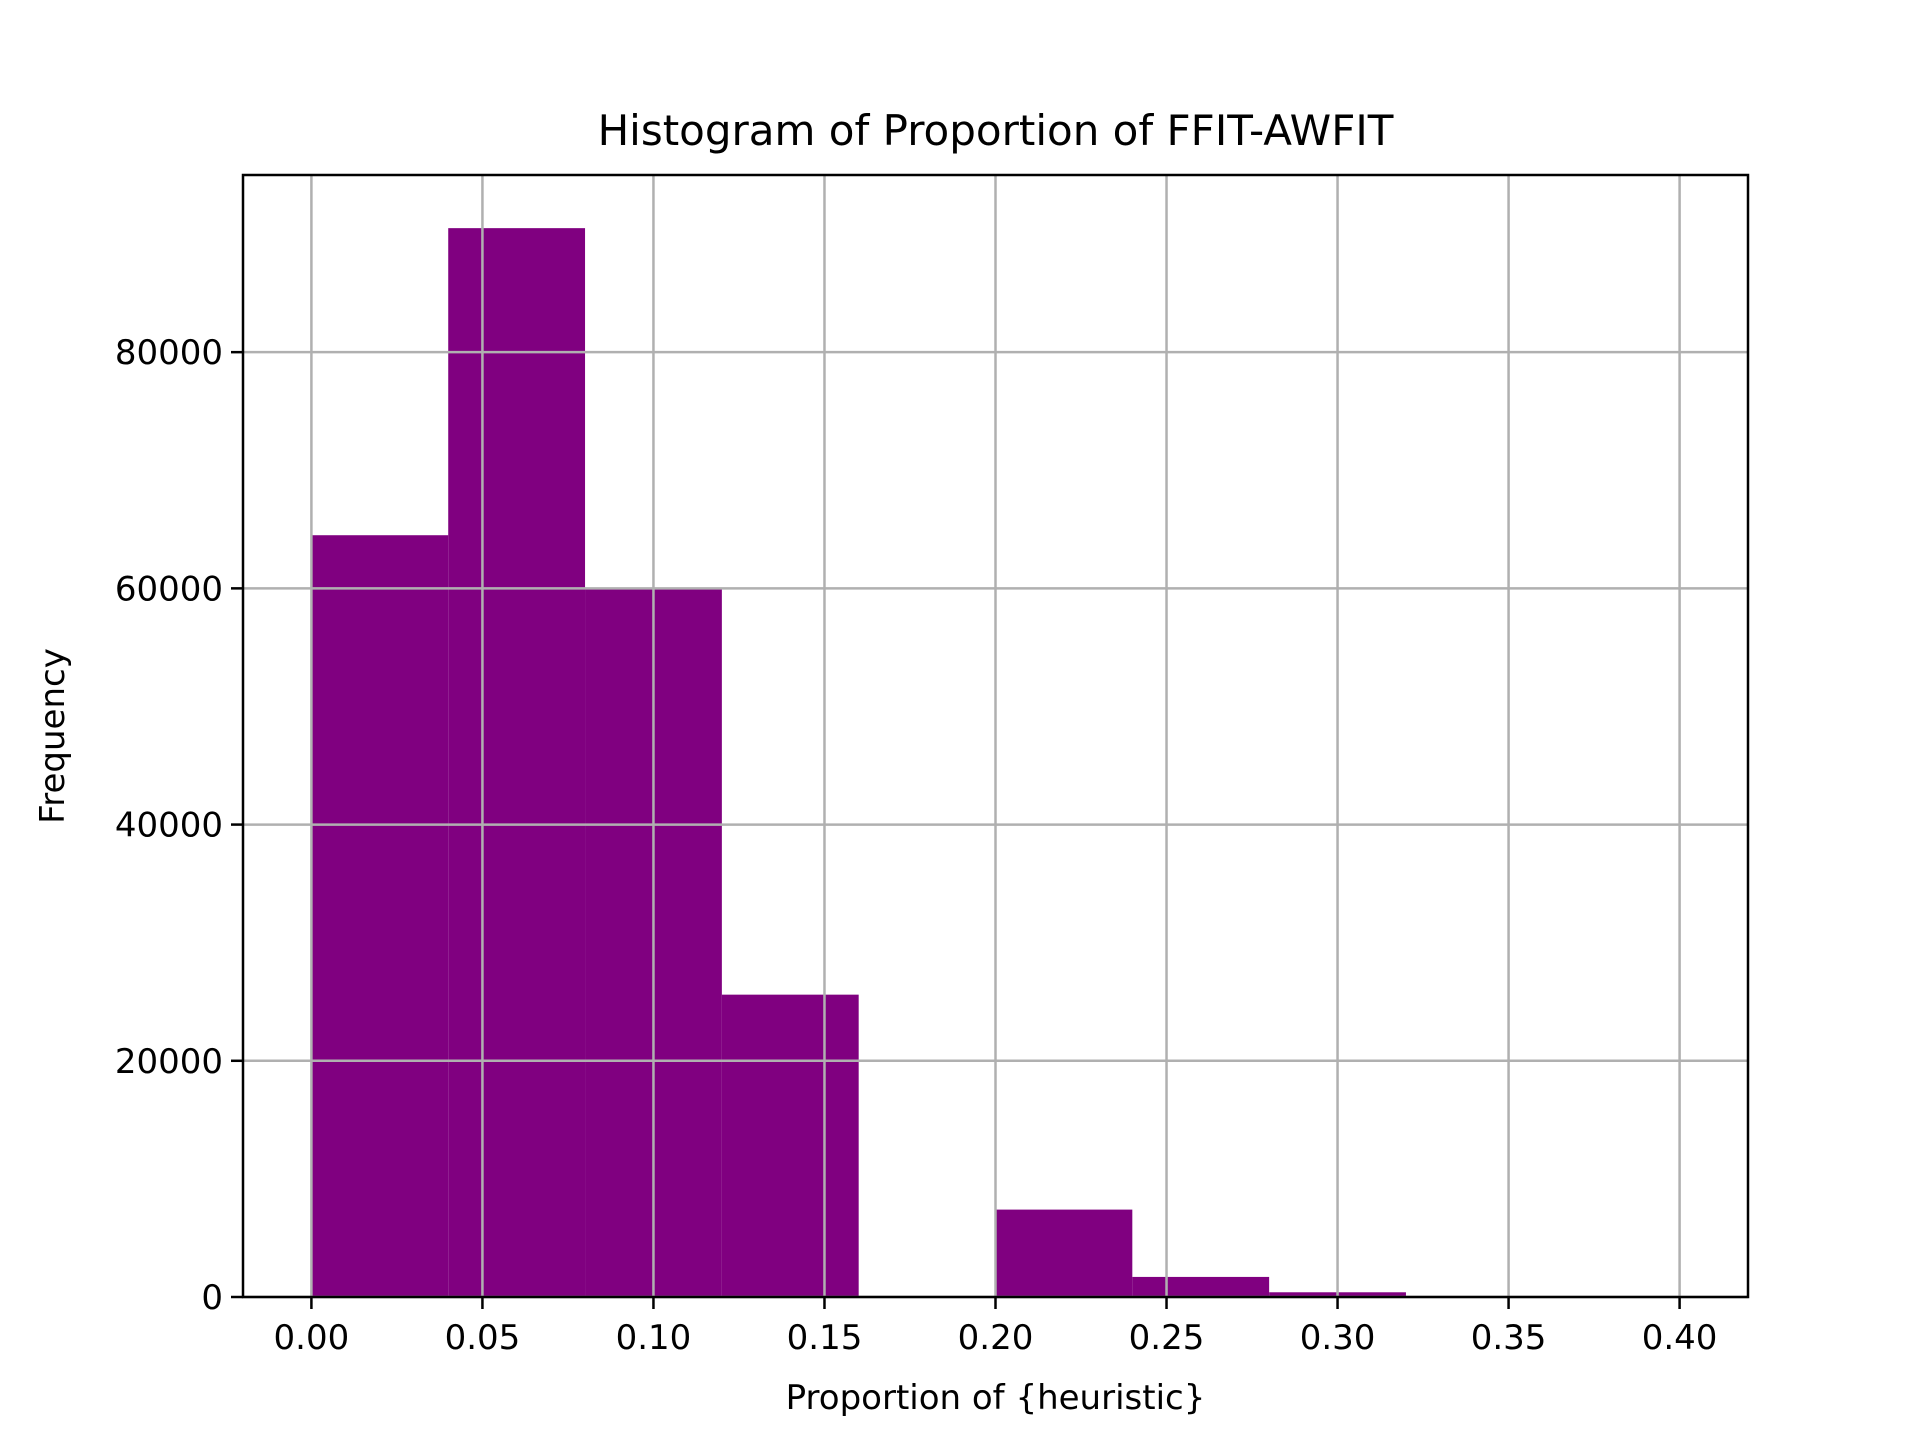 This screenshot has height=1440, width=1920. I want to click on x-tick-label: 0.30, so click(1338, 1338).